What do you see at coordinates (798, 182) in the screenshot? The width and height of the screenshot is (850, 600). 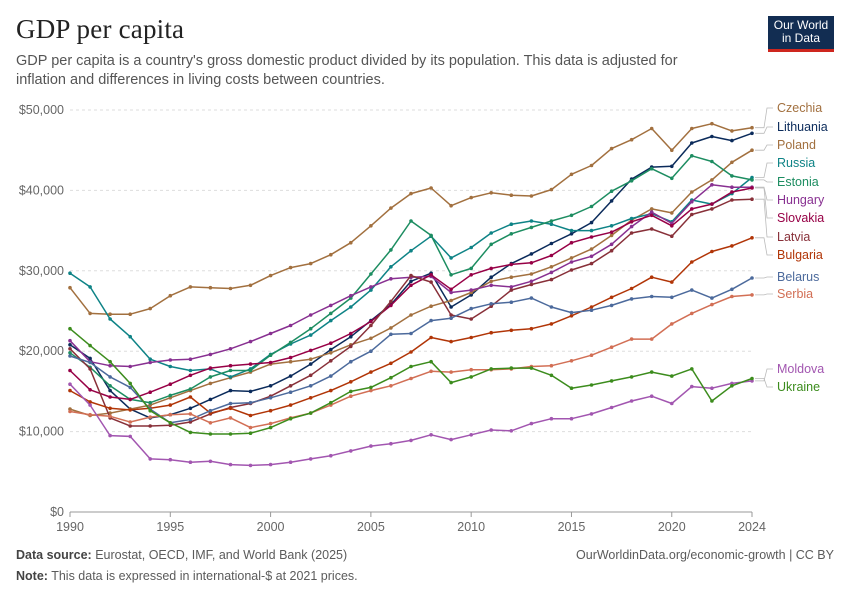 I see `legend-label-estonia: Estonia` at bounding box center [798, 182].